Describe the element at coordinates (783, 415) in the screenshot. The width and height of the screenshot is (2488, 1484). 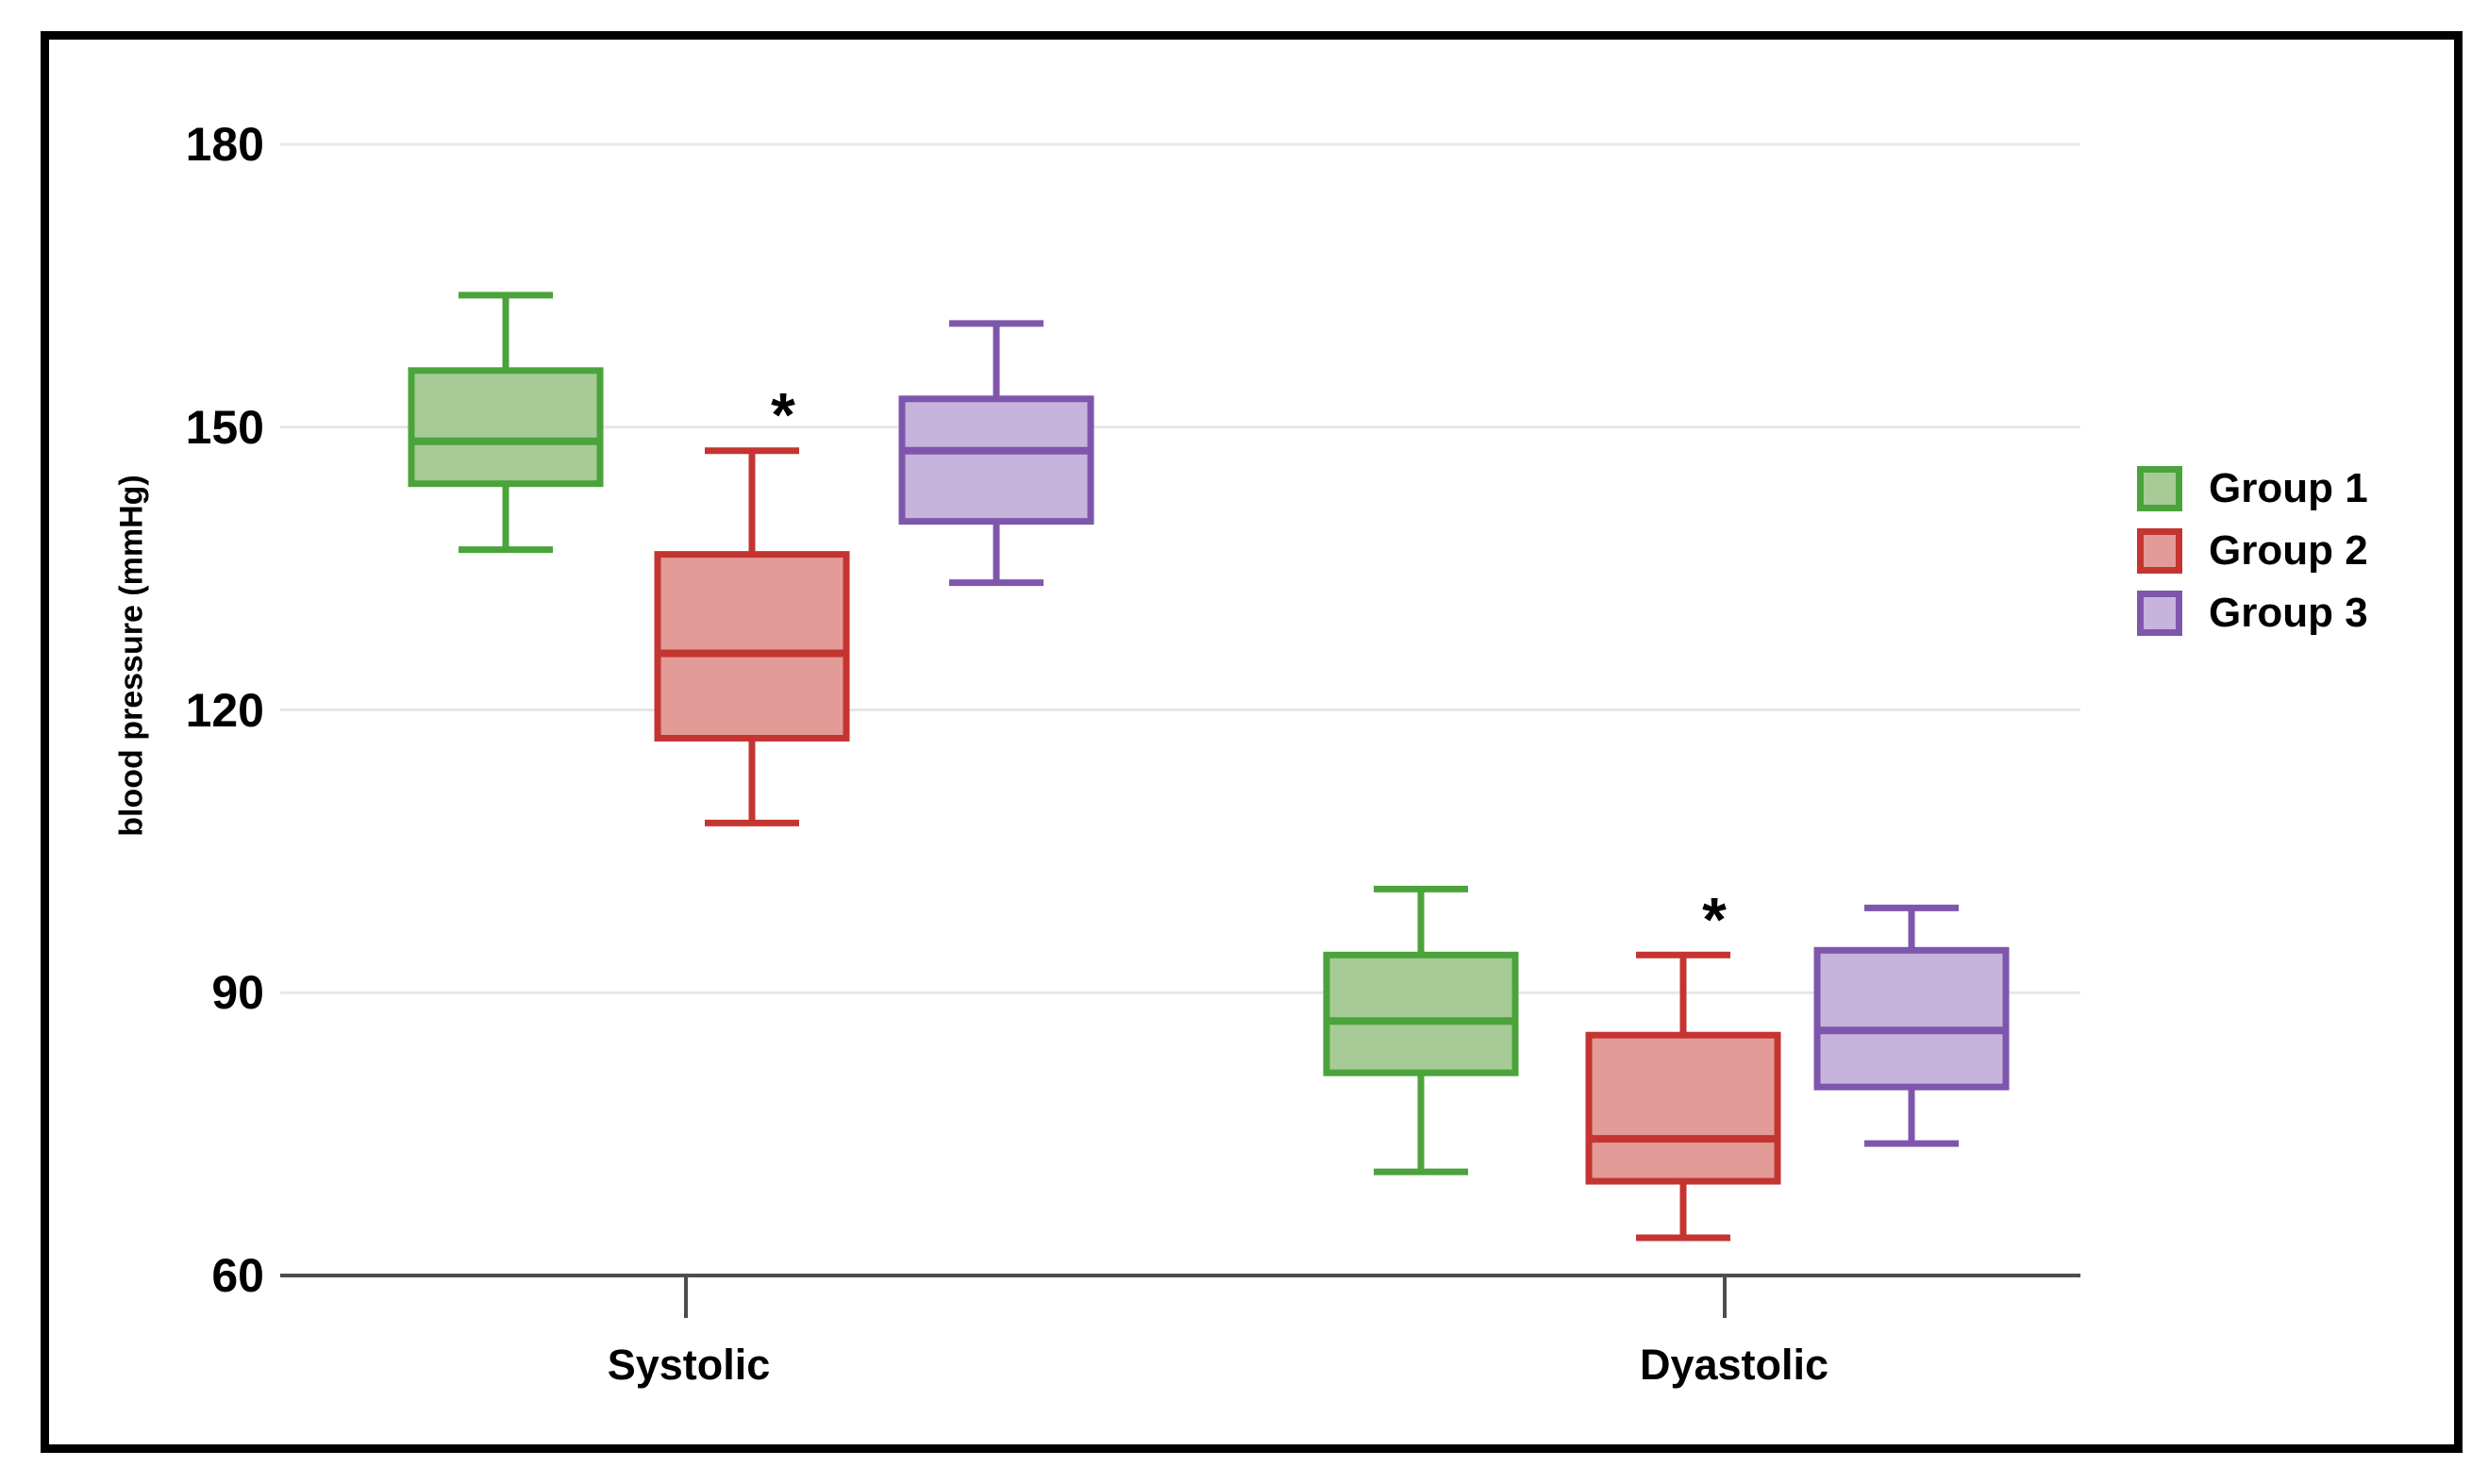
I see `significance-asterisk-group-2-systolic: *` at that location.